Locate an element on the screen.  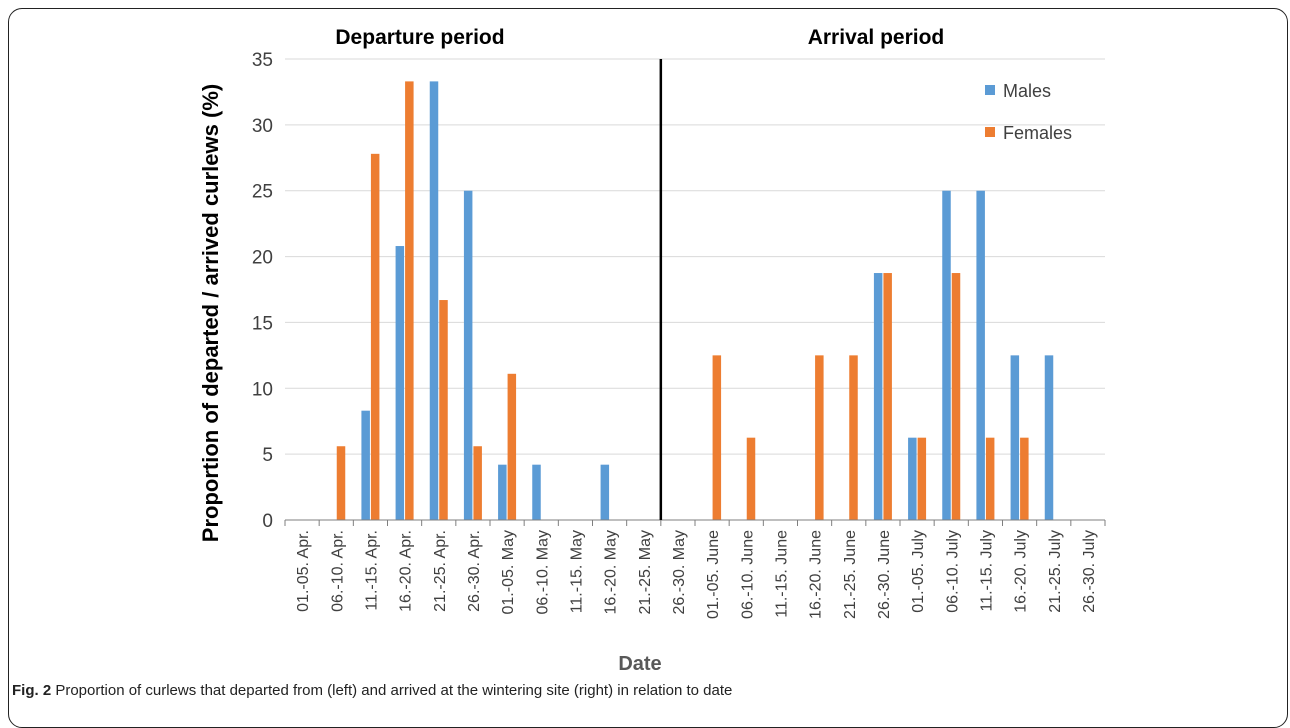
y-tick-label: 30 is located at coordinates (262, 126).